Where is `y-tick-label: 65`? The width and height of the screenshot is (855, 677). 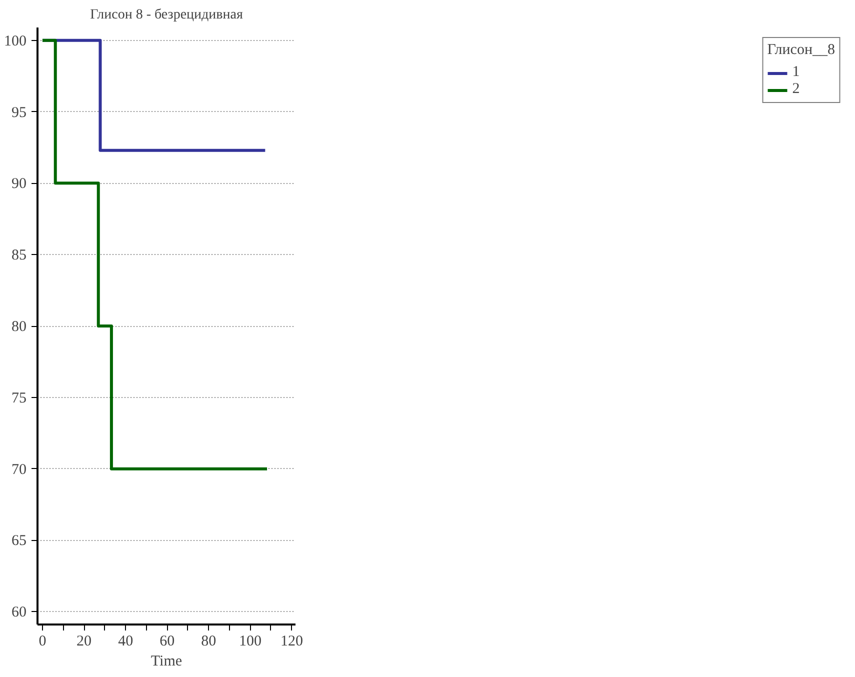 y-tick-label: 65 is located at coordinates (19, 541).